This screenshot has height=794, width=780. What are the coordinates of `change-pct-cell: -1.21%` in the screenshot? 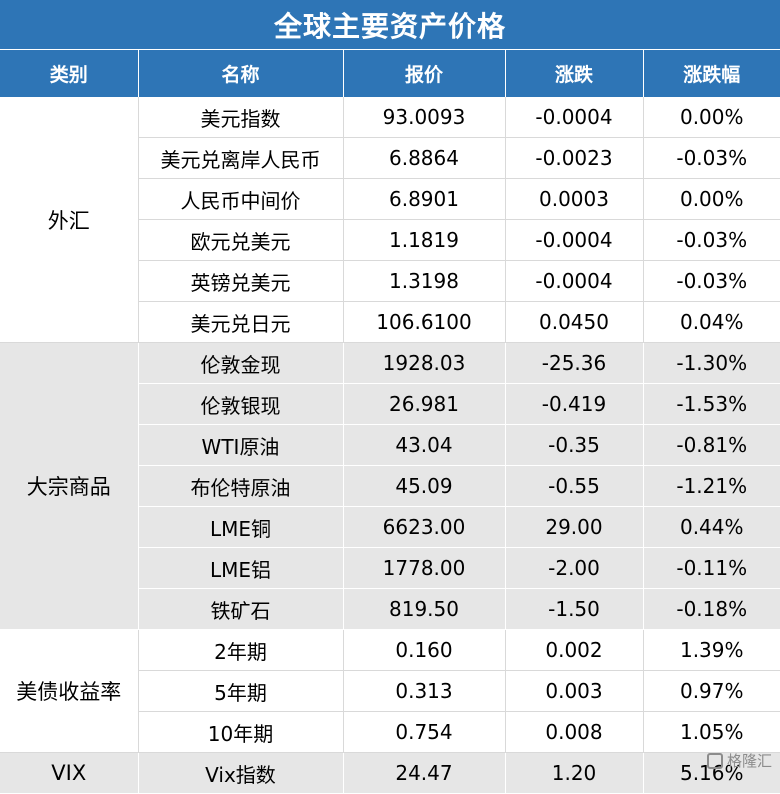 It's located at (711, 486).